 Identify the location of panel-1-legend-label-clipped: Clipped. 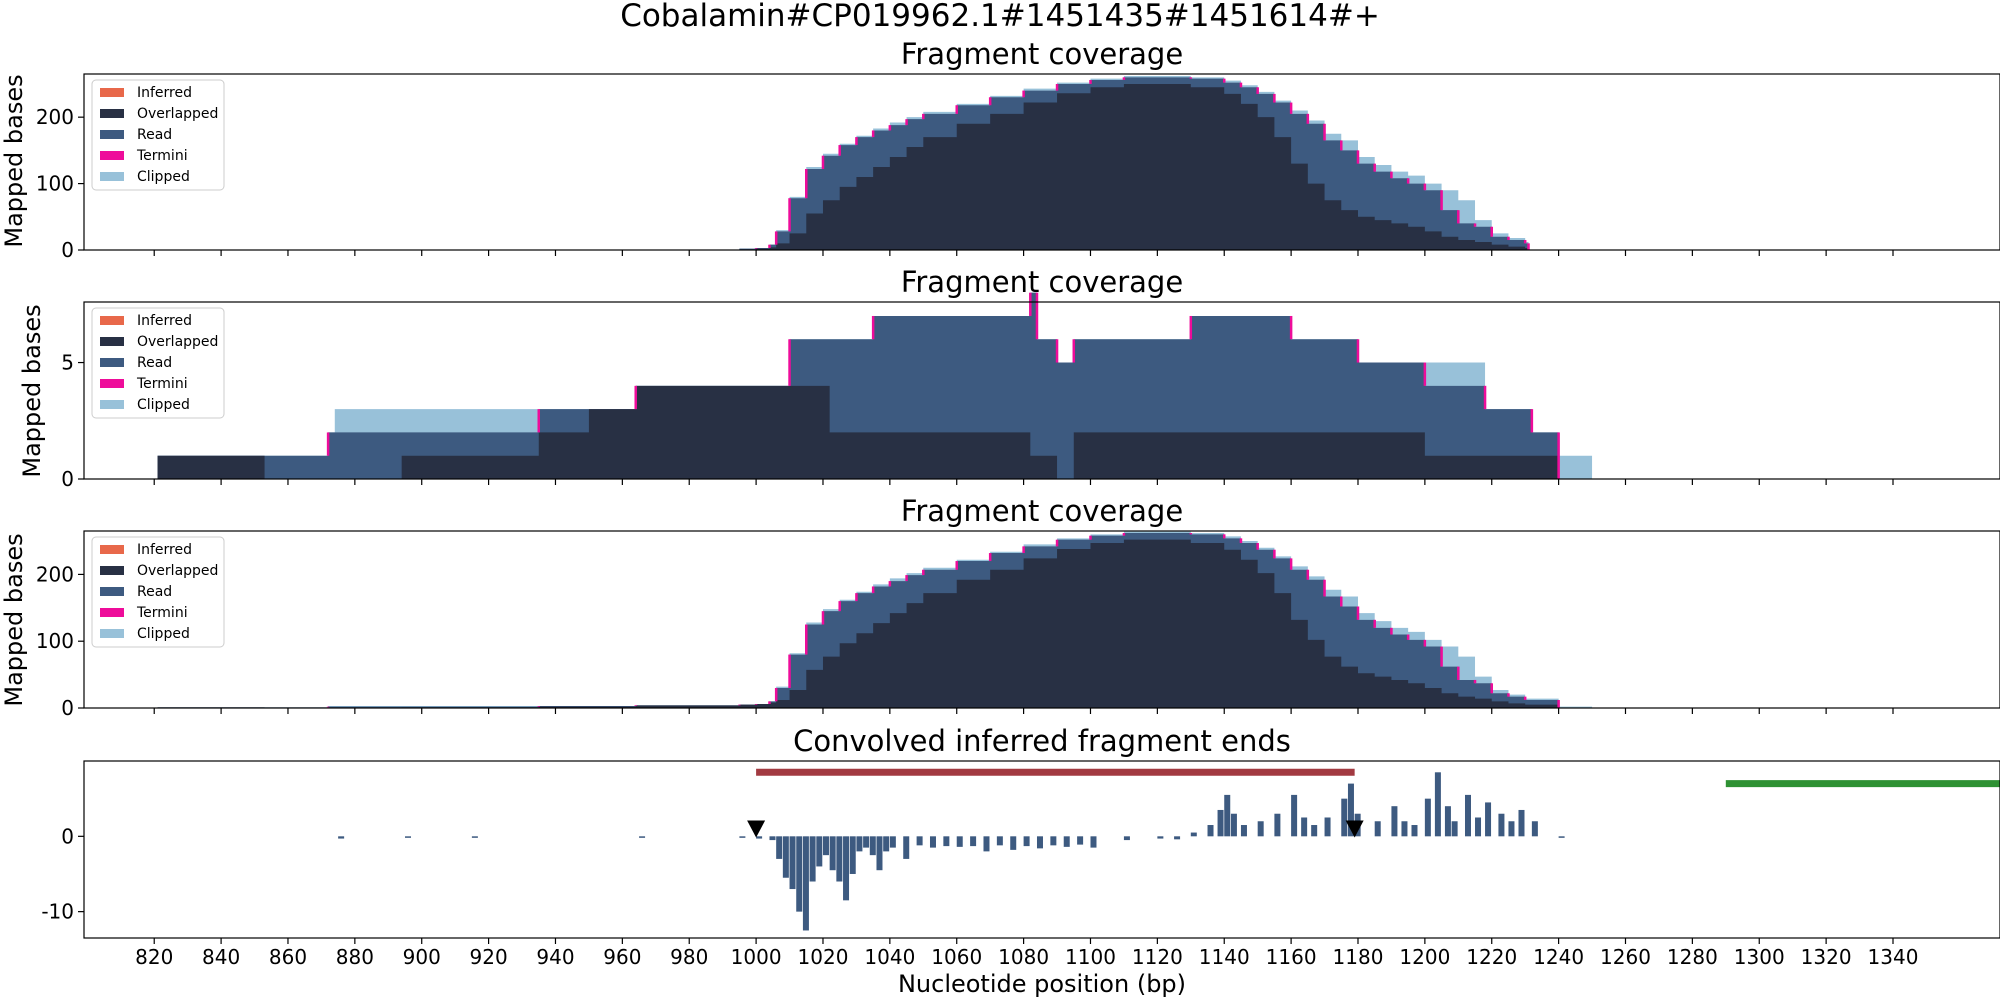
(163, 177).